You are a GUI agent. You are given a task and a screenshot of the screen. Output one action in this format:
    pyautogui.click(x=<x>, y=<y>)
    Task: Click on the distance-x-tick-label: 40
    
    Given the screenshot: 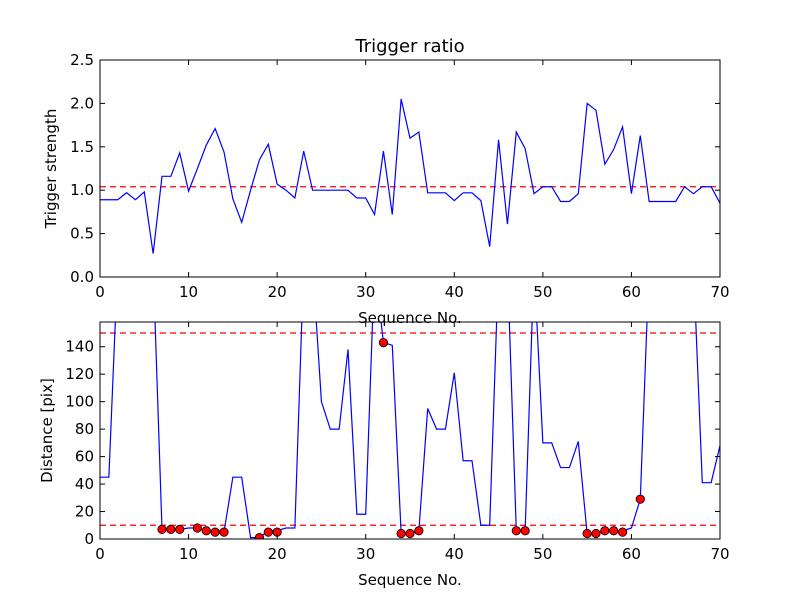 What is the action you would take?
    pyautogui.click(x=454, y=554)
    